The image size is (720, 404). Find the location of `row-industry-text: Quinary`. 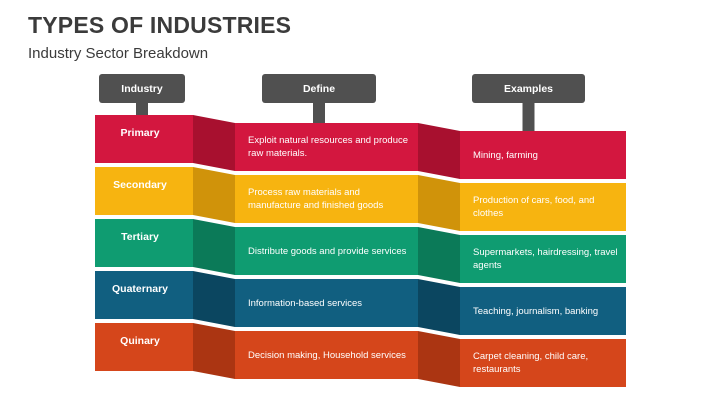

row-industry-text: Quinary is located at coordinates (140, 340).